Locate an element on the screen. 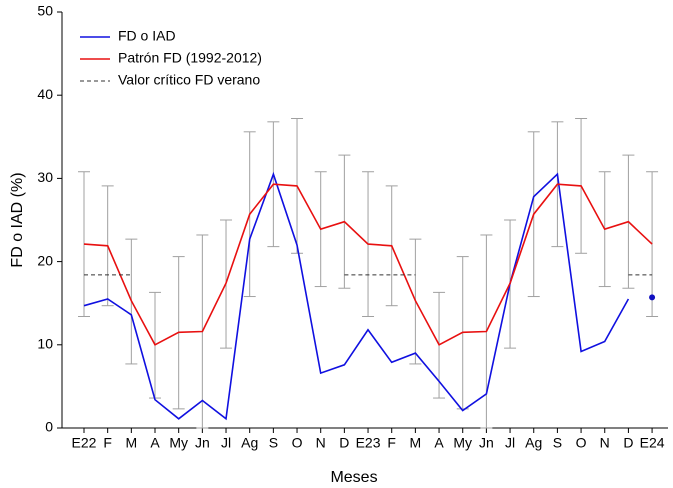 The image size is (673, 488). x-axis-label: Meses is located at coordinates (353, 477).